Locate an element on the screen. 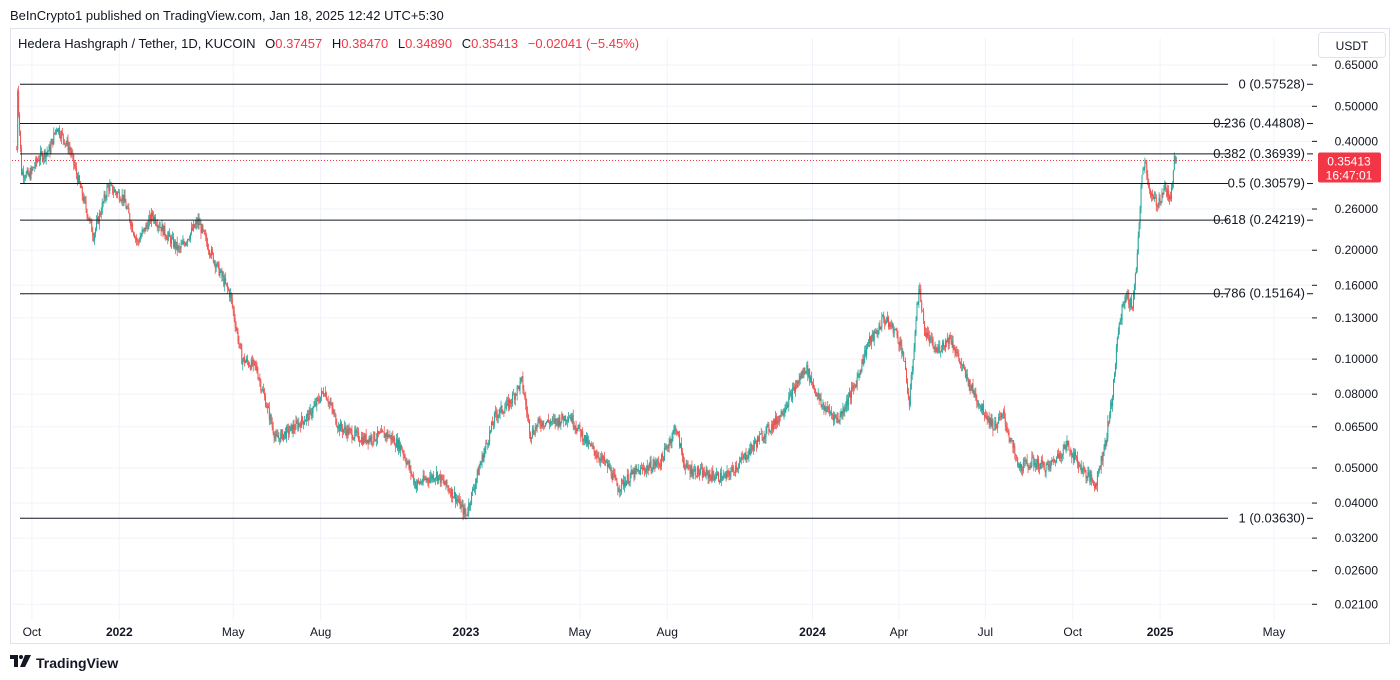  fib-label: 0.382 (0.36939) is located at coordinates (1259, 153).